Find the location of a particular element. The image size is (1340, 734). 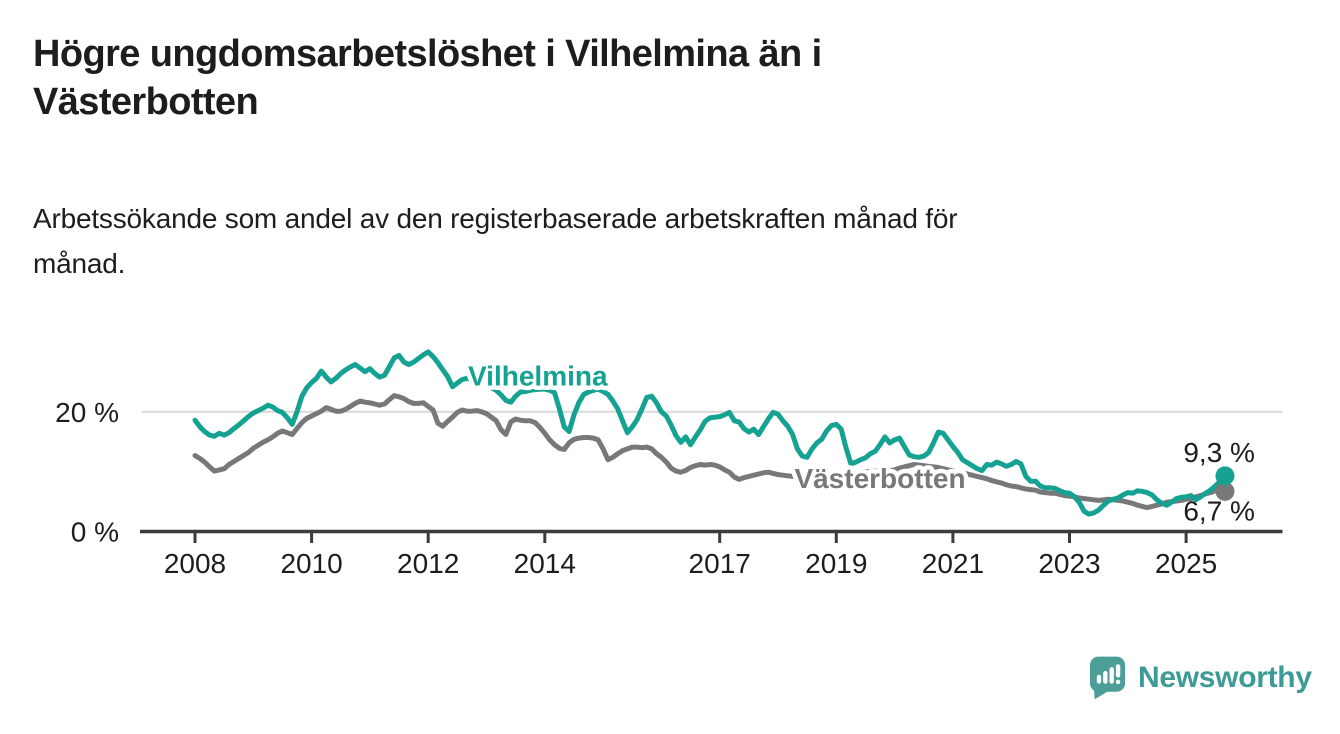

x-tick-label: 2017 is located at coordinates (720, 563).